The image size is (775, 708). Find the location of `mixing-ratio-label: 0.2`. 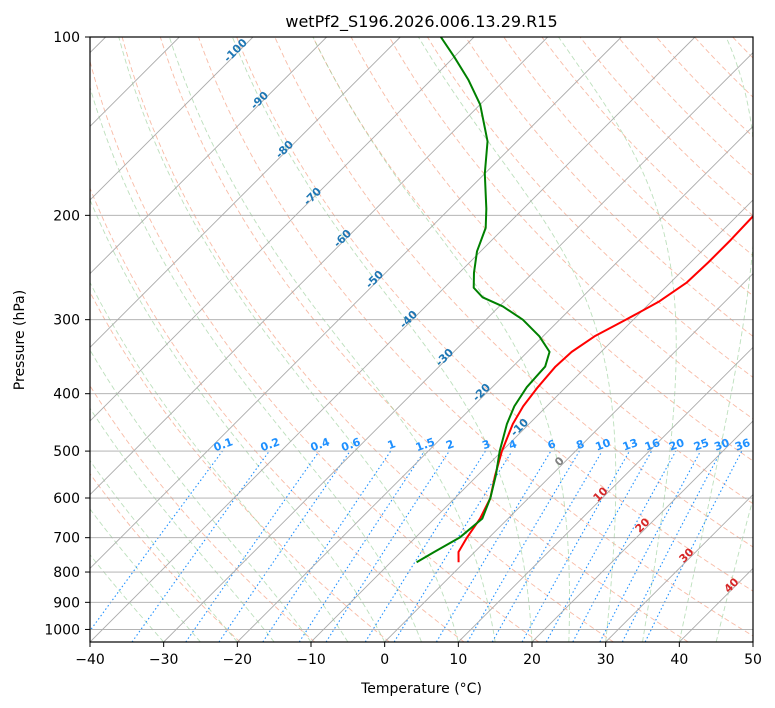

mixing-ratio-label: 0.2 is located at coordinates (270, 444).